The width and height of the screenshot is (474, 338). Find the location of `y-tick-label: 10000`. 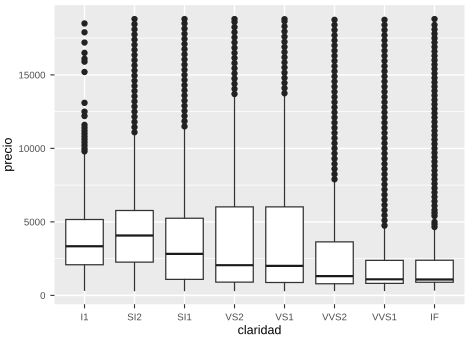

y-tick-label: 10000 is located at coordinates (32, 148).